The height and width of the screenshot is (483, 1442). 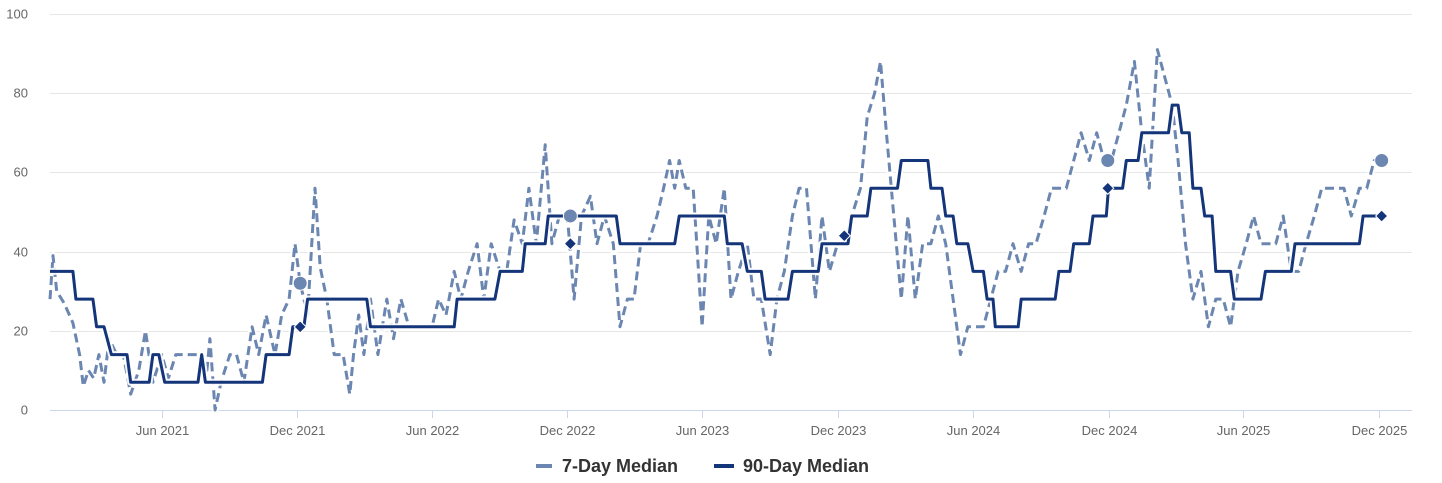 I want to click on y-tick-label-60: 60, so click(x=21, y=172).